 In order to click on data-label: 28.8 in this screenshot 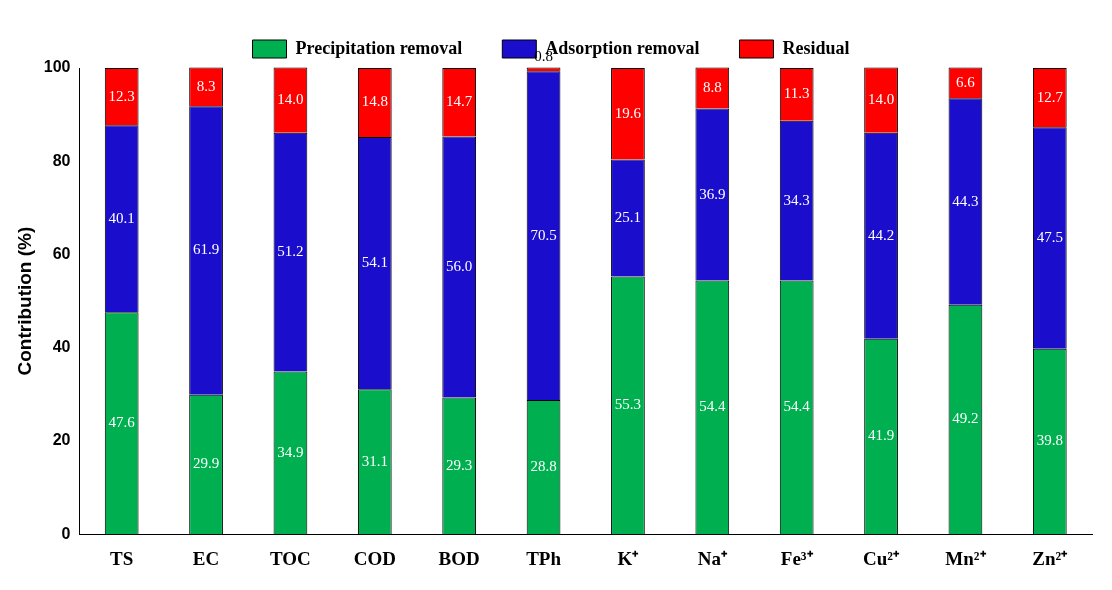, I will do `click(543, 466)`.